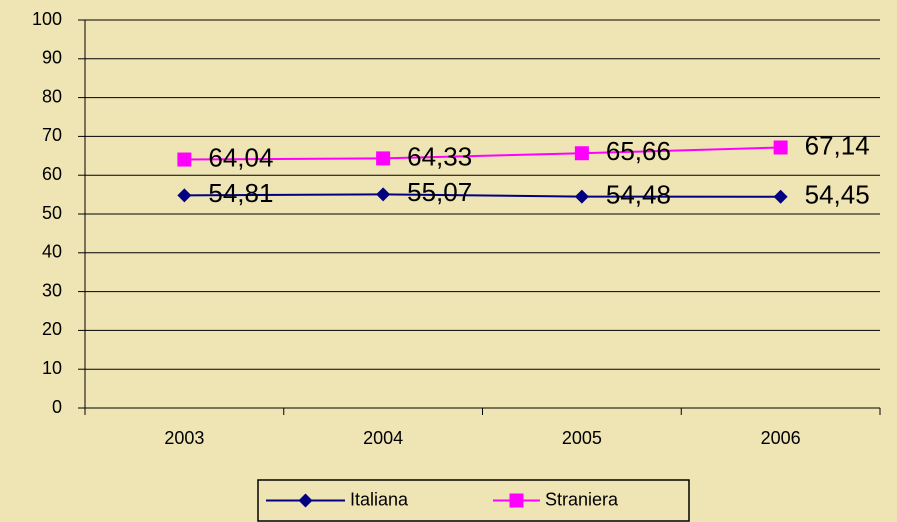 The width and height of the screenshot is (897, 522). Describe the element at coordinates (439, 156) in the screenshot. I see `data-label: 64,33` at that location.